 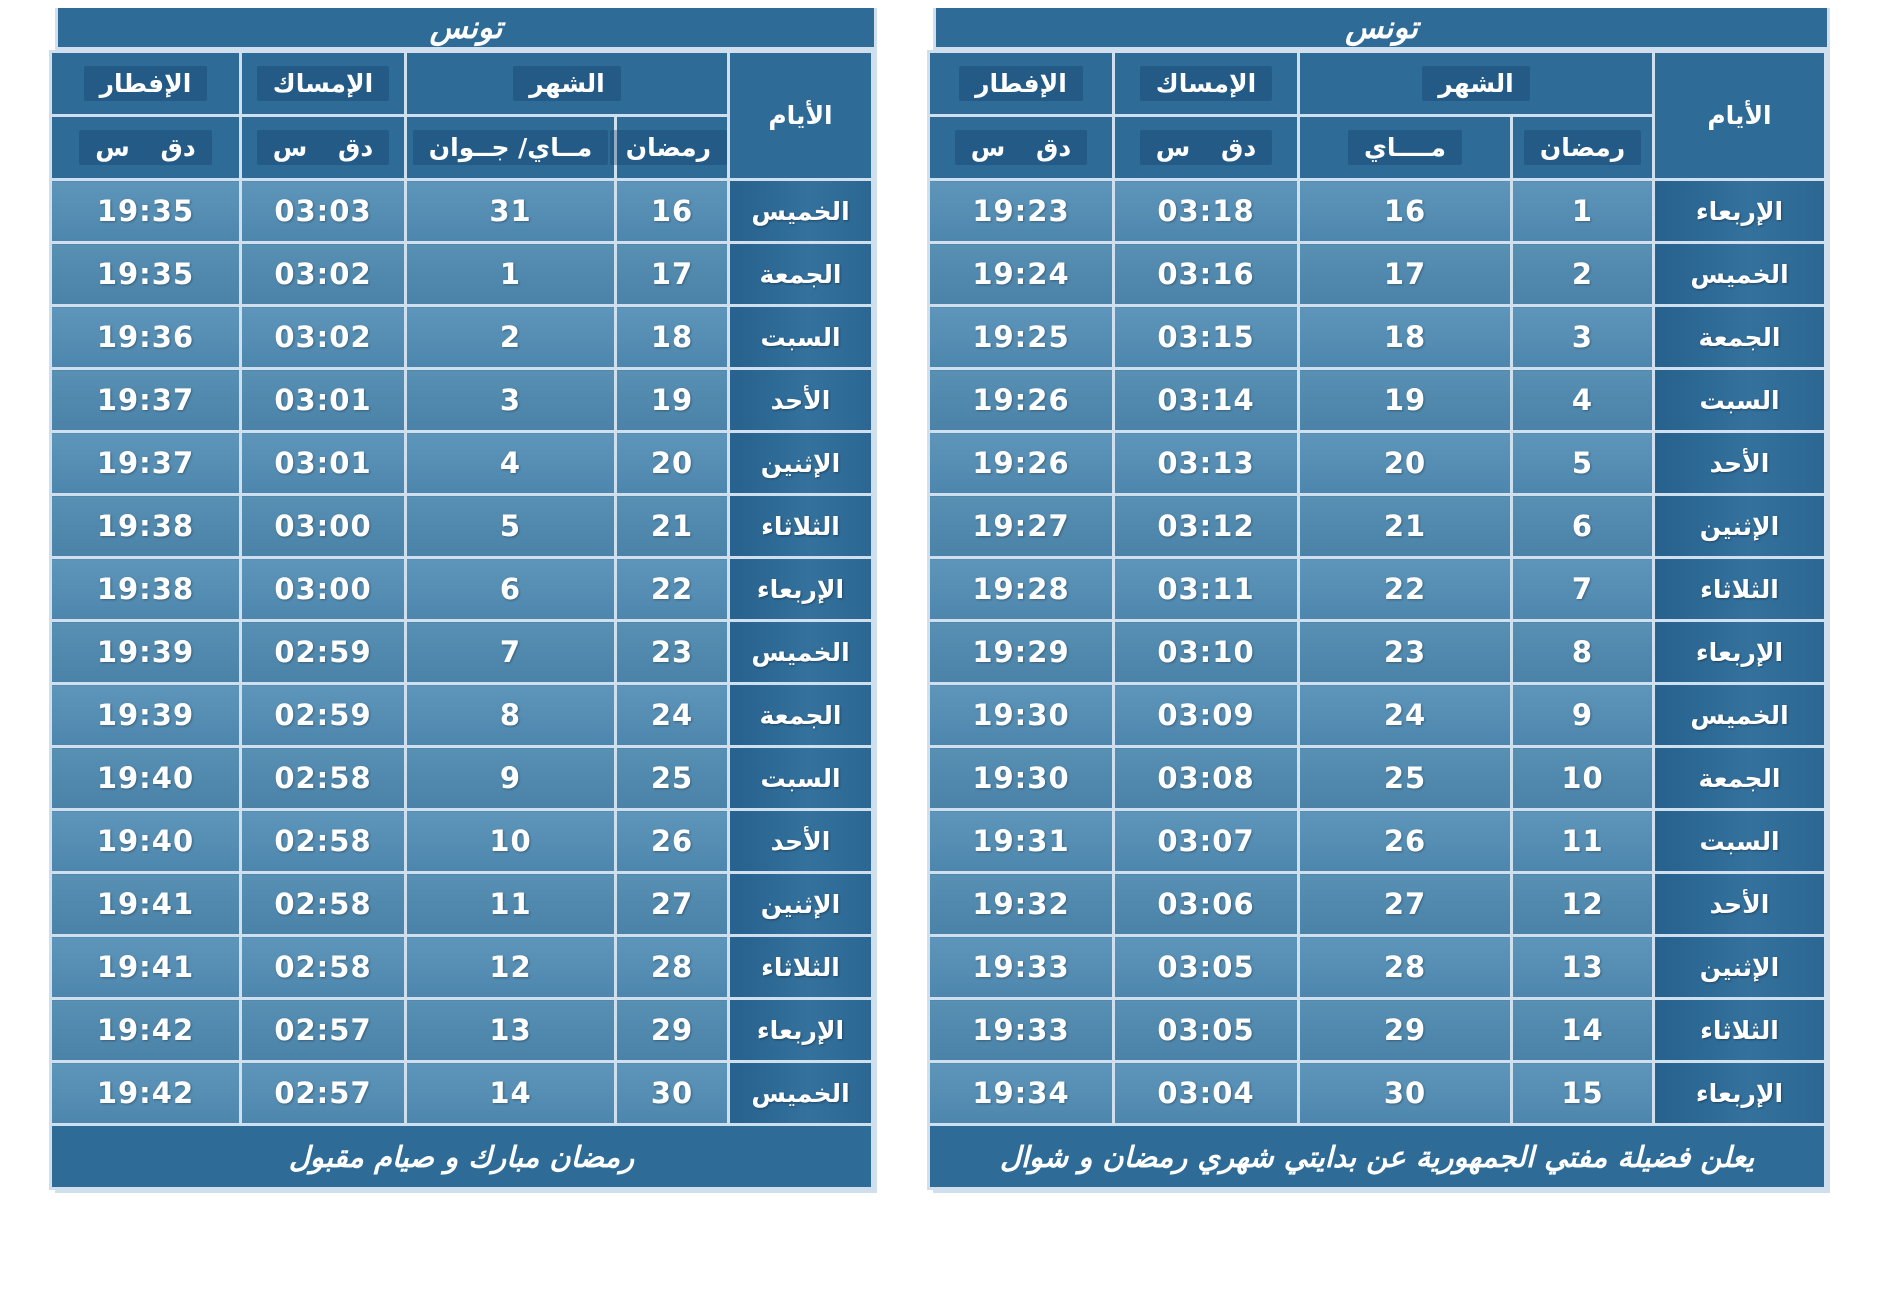 What do you see at coordinates (1376, 778) in the screenshot?
I see `table-row: الجمعة 10 25 03:08 19:30` at bounding box center [1376, 778].